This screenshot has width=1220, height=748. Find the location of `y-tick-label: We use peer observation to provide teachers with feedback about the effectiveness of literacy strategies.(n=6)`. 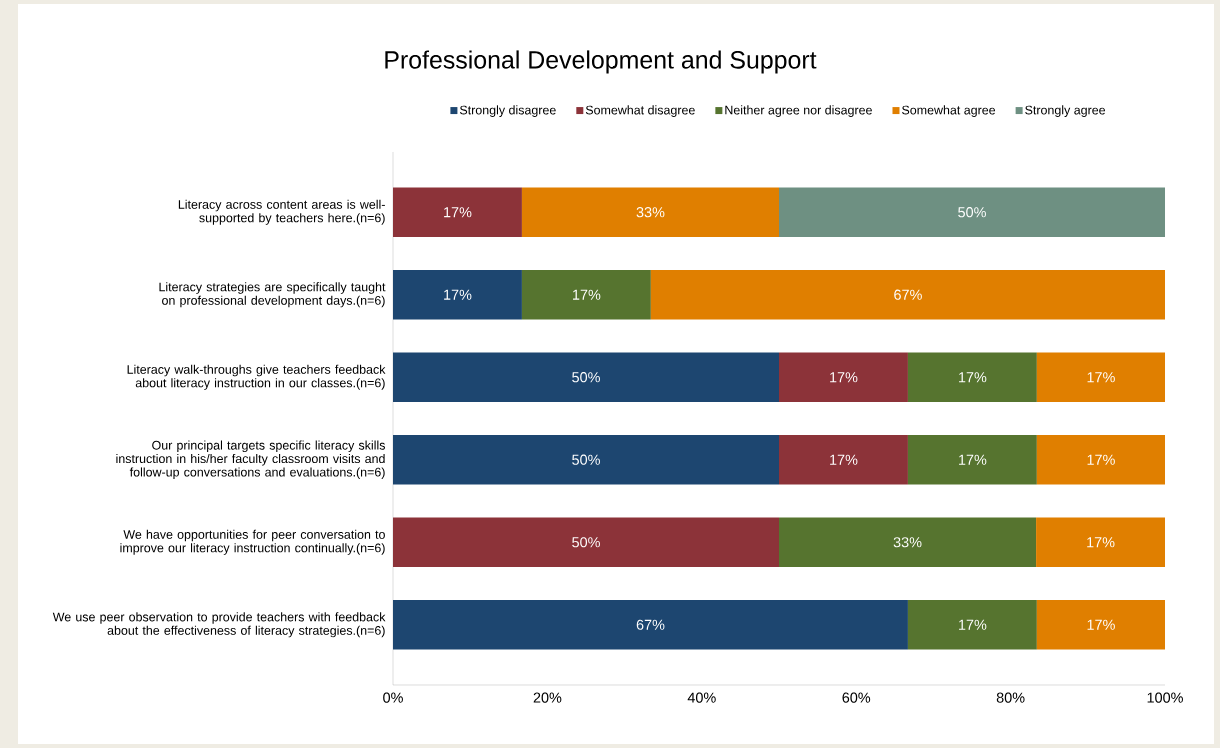

y-tick-label: We use peer observation to provide teachers with feedback about the effectiveness of literacy strategies.(n=6) is located at coordinates (219, 625).